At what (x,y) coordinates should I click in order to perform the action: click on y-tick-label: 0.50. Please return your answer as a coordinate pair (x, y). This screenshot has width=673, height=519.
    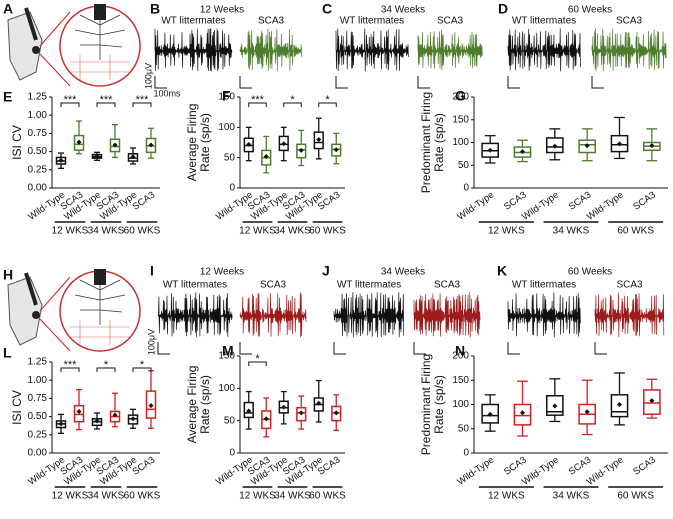
    Looking at the image, I should click on (38, 151).